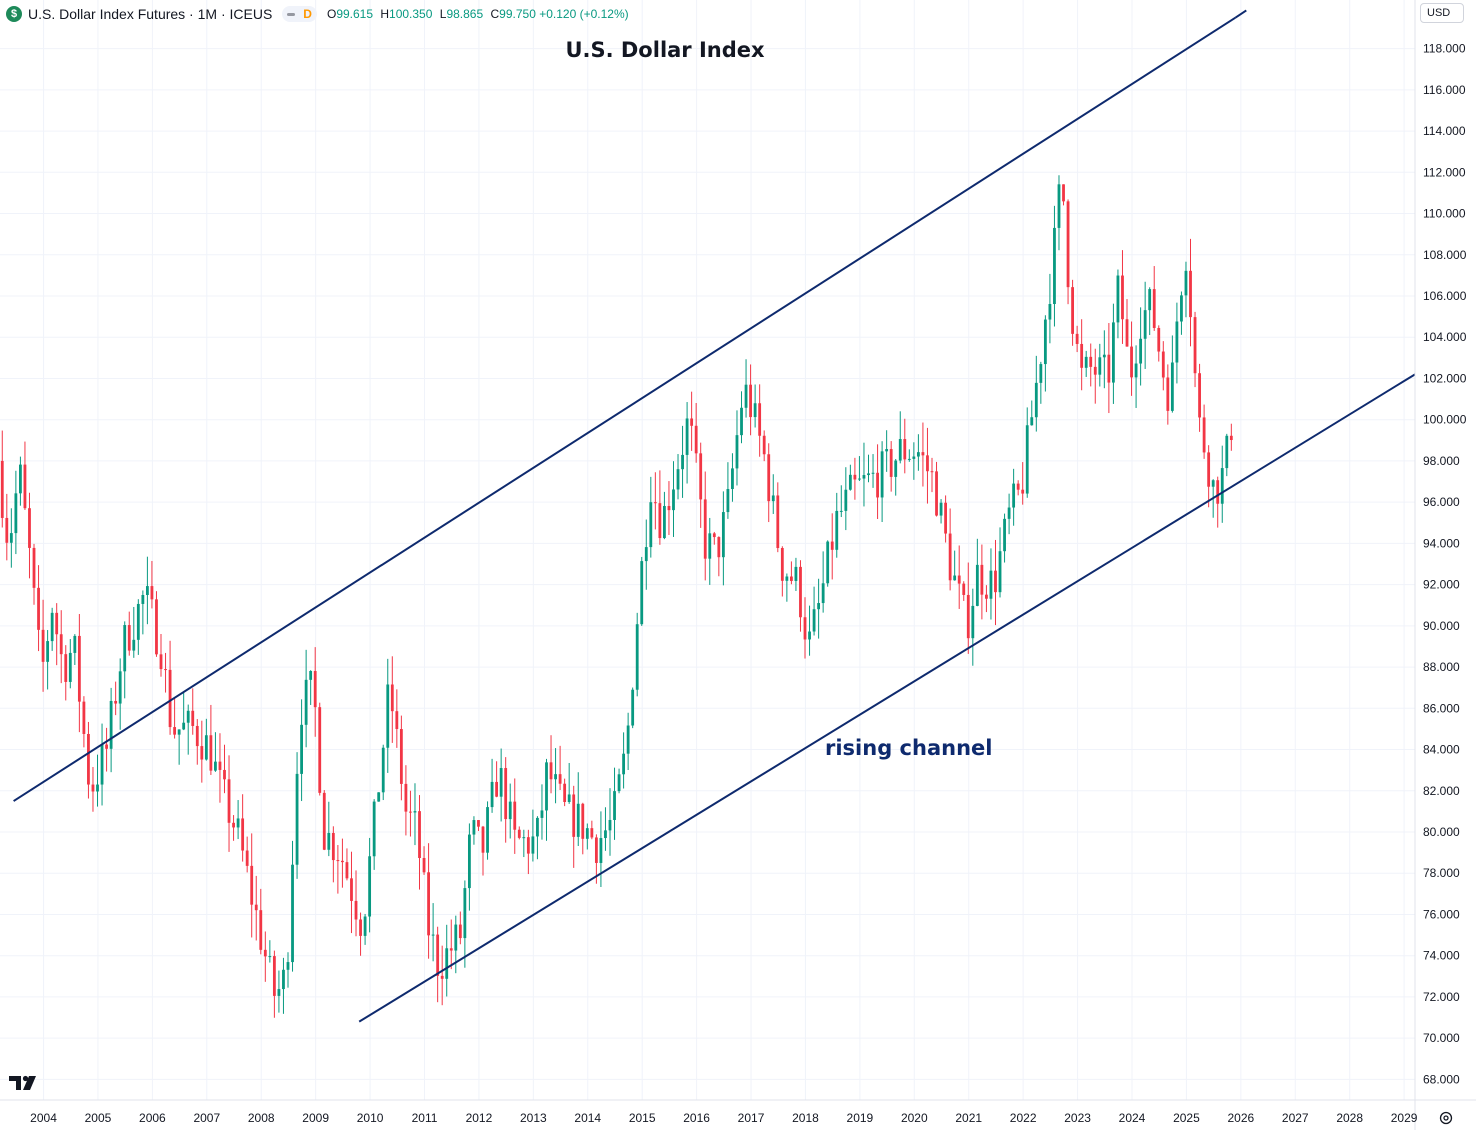  I want to click on x-tick-label: 2029, so click(1404, 1118).